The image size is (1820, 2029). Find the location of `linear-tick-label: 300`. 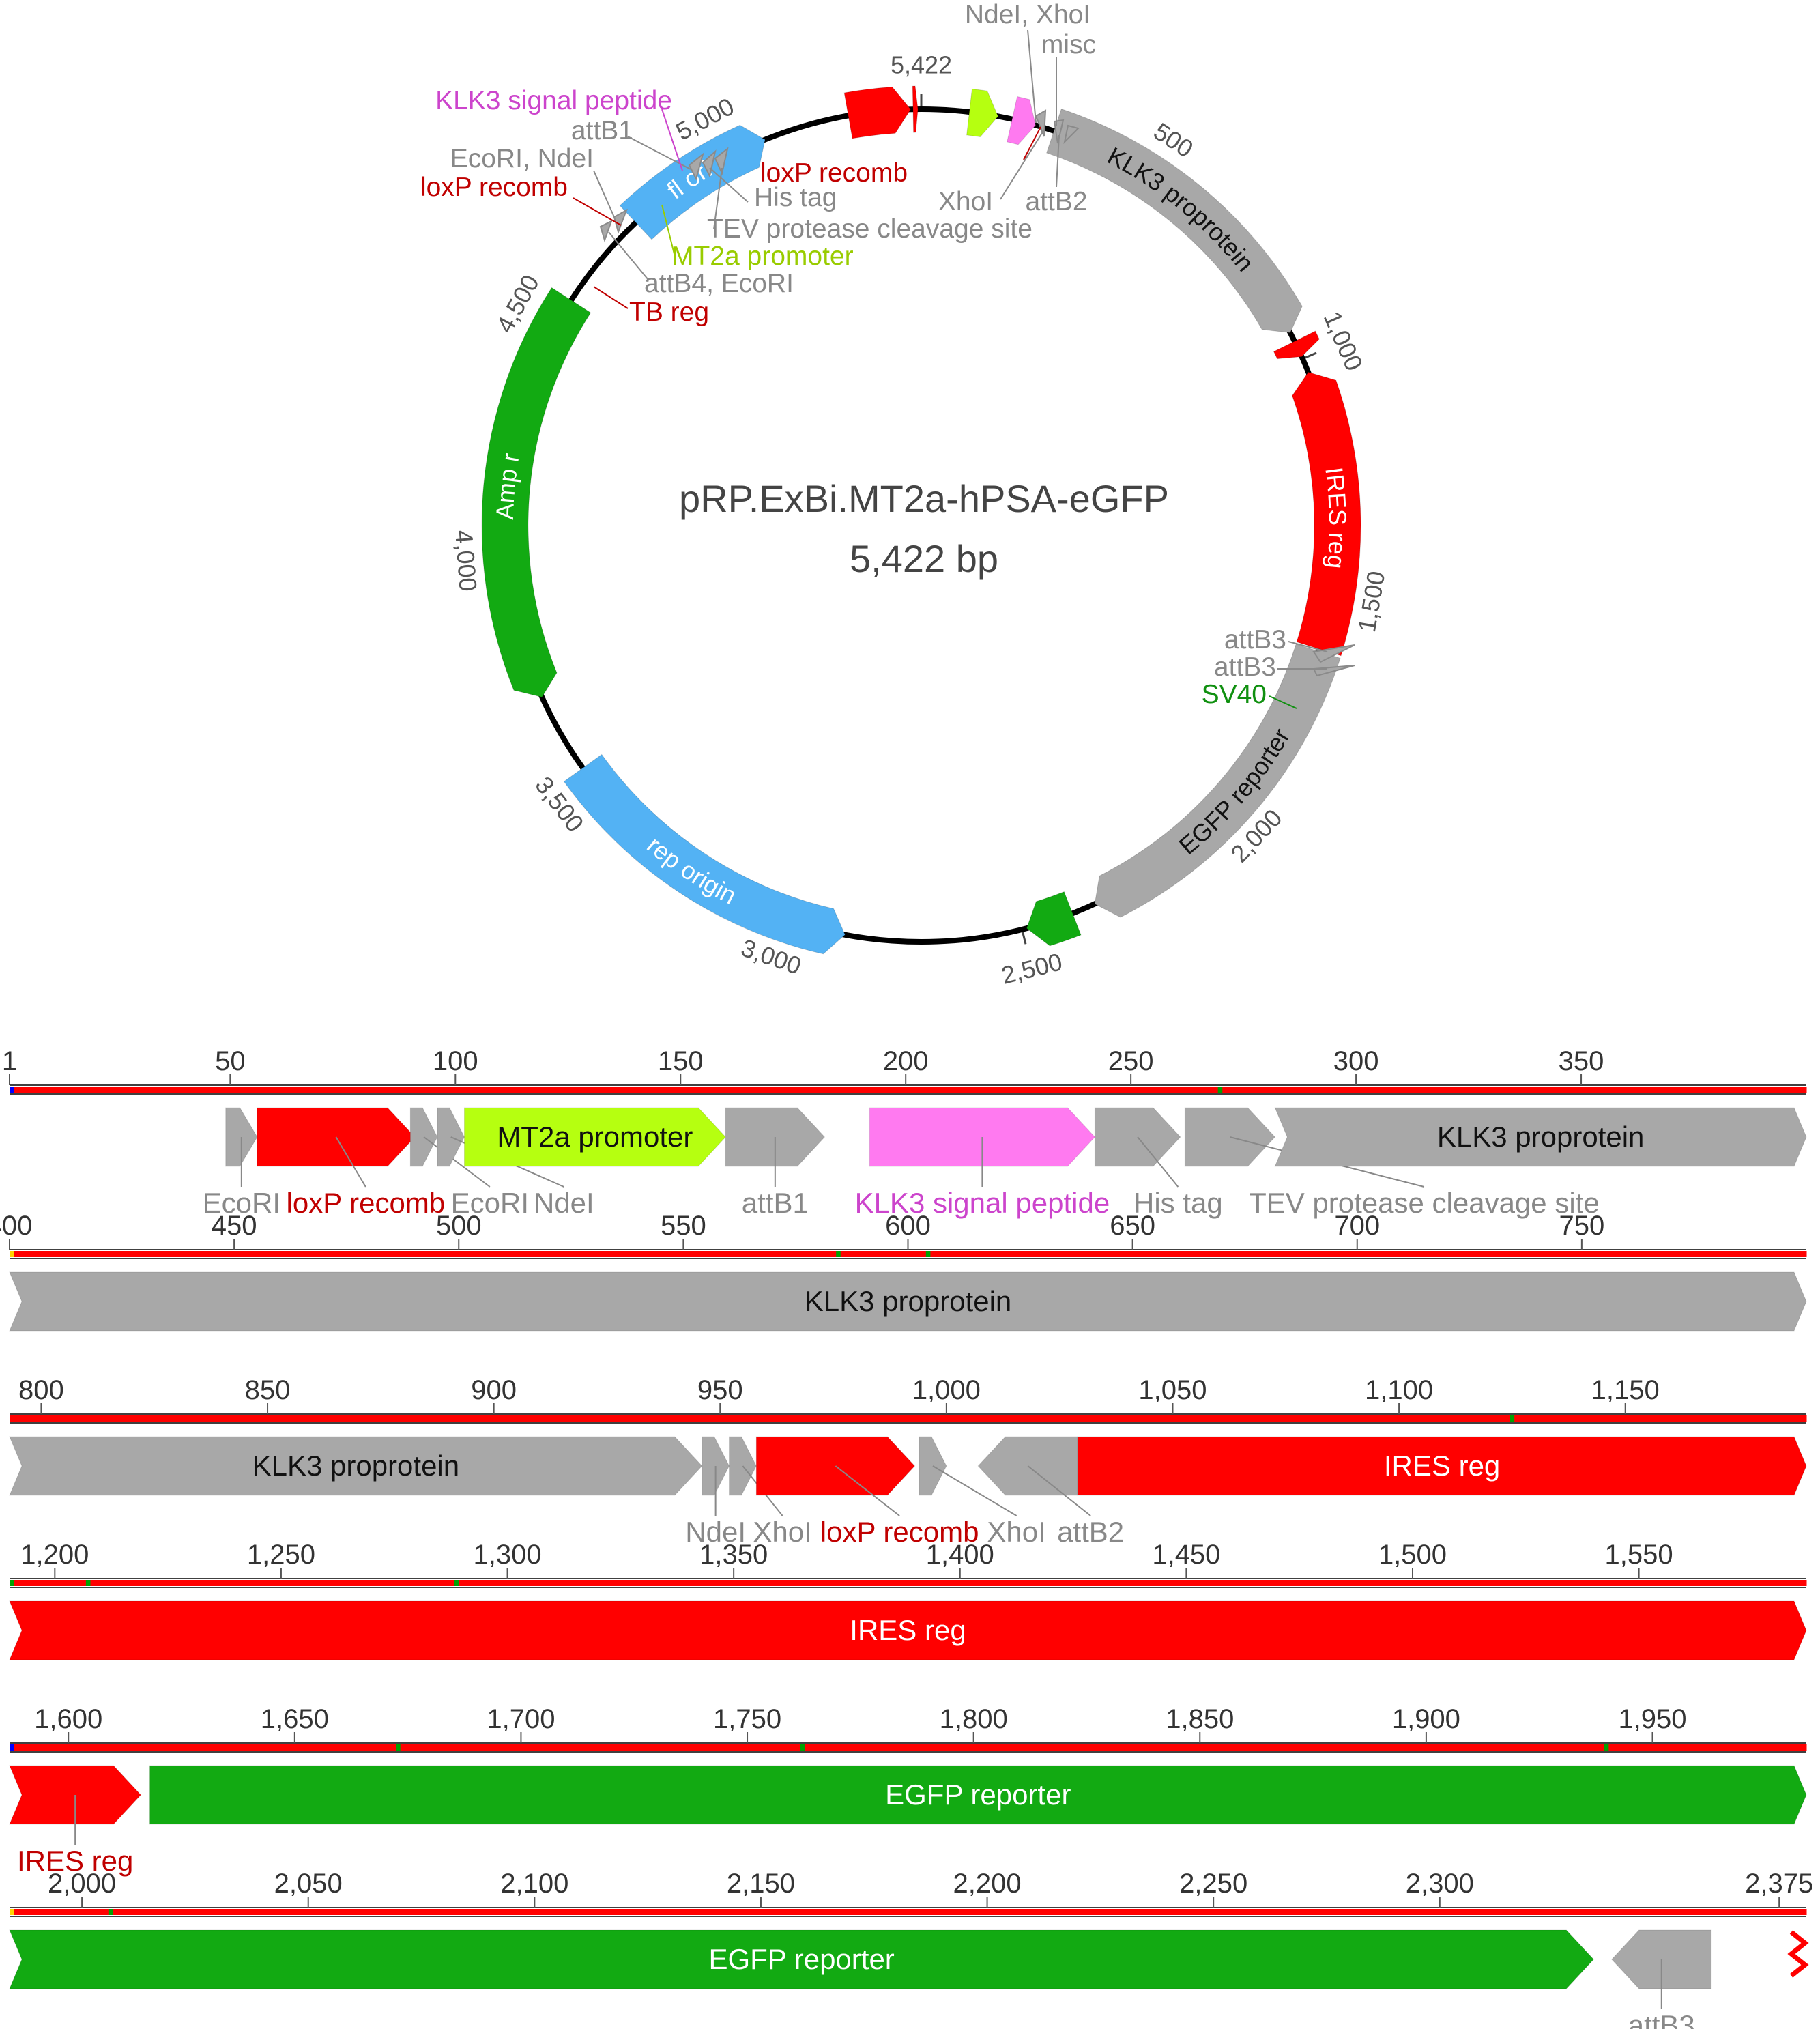

linear-tick-label: 300 is located at coordinates (1356, 1061).